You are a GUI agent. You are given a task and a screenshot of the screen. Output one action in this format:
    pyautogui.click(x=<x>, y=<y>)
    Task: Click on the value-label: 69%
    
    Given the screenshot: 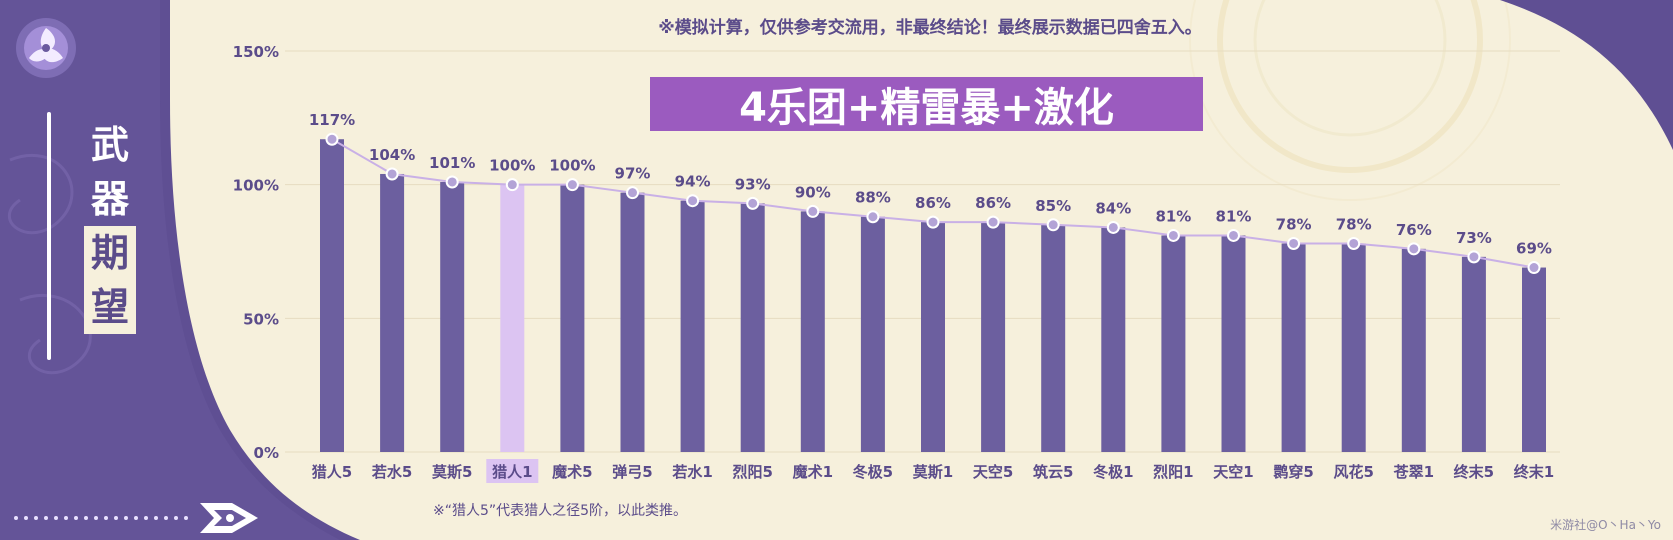 What is the action you would take?
    pyautogui.click(x=1534, y=249)
    